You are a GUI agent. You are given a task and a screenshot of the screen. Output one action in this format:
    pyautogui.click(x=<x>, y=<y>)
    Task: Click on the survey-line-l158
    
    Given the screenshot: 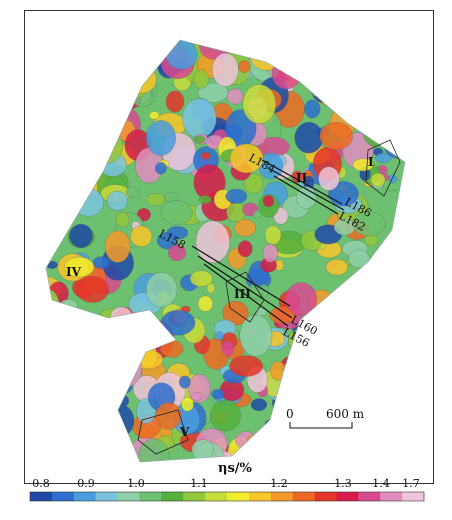 What is the action you would take?
    pyautogui.click(x=241, y=276)
    